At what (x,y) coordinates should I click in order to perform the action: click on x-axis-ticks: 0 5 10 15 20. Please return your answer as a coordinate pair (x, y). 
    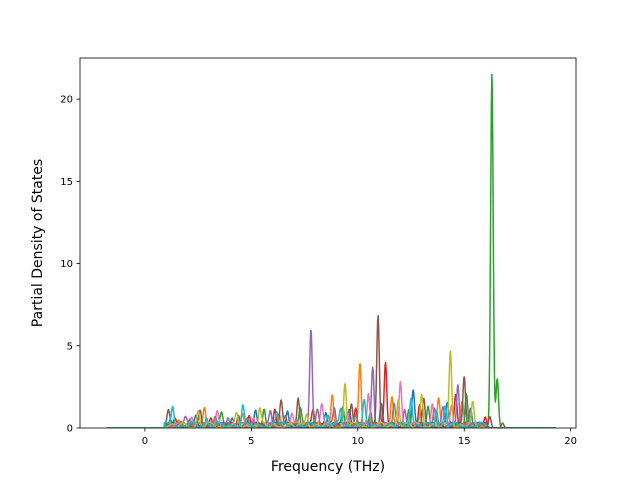
    Looking at the image, I should click on (359, 437).